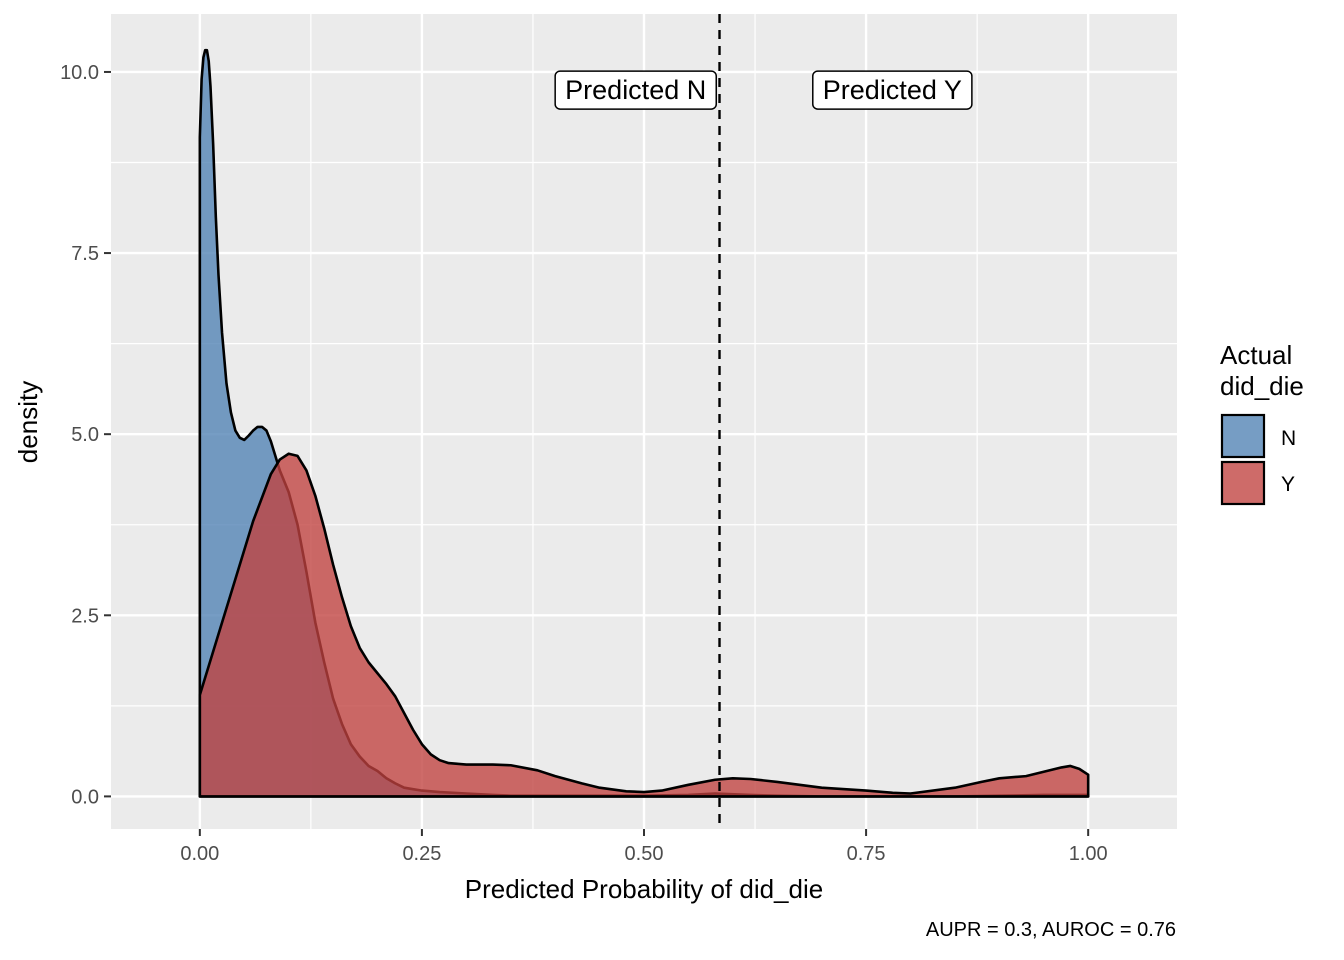 The height and width of the screenshot is (960, 1344). What do you see at coordinates (644, 889) in the screenshot?
I see `x-axis-title: Predicted Probability of did_die` at bounding box center [644, 889].